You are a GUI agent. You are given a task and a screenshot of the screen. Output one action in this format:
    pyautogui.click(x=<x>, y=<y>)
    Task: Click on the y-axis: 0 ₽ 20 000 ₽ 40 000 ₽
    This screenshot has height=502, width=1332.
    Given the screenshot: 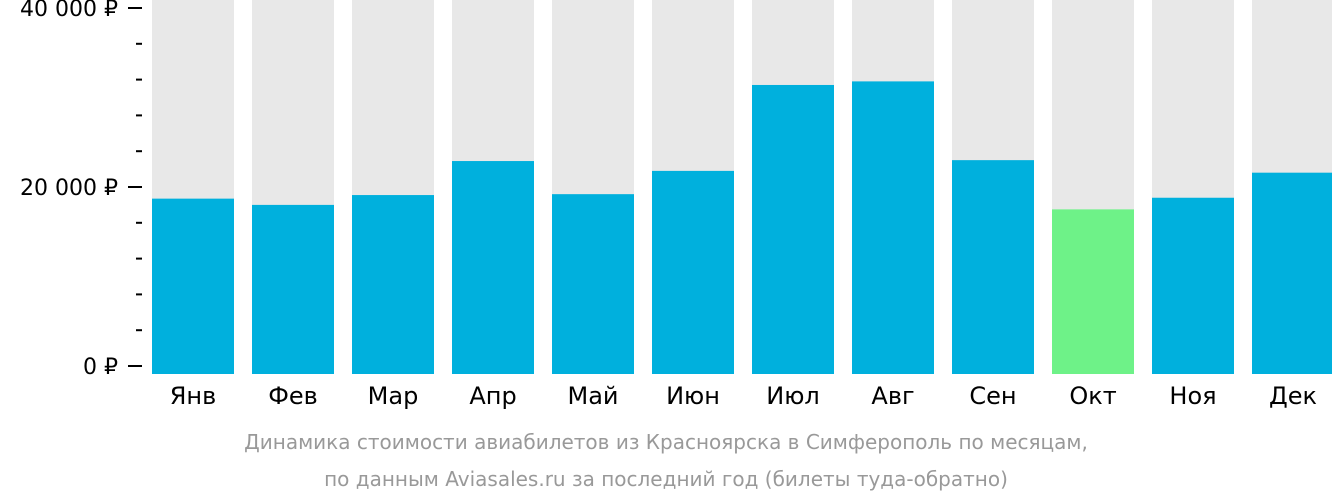 What is the action you would take?
    pyautogui.click(x=81, y=190)
    